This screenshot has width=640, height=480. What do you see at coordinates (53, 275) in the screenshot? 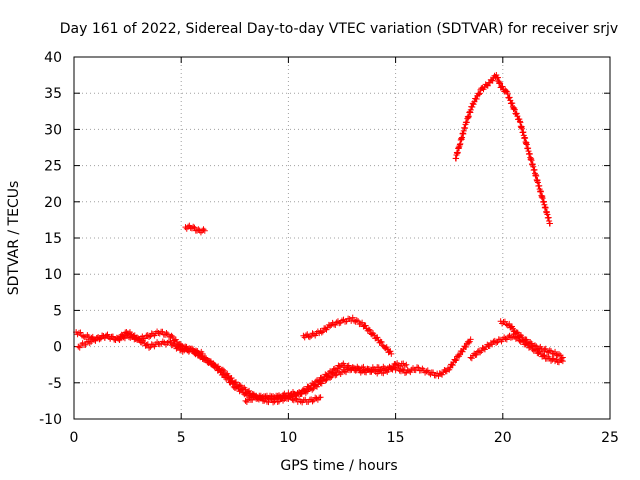
I see `y-tick-label: 10` at bounding box center [53, 275].